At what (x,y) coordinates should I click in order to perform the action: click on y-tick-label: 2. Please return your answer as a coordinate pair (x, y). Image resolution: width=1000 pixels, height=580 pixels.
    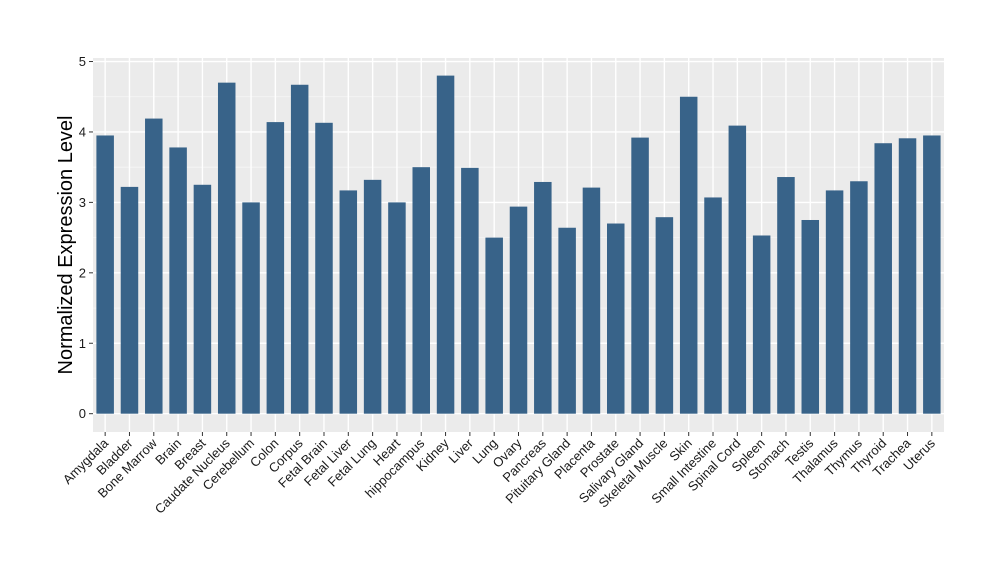
    Looking at the image, I should click on (82, 272).